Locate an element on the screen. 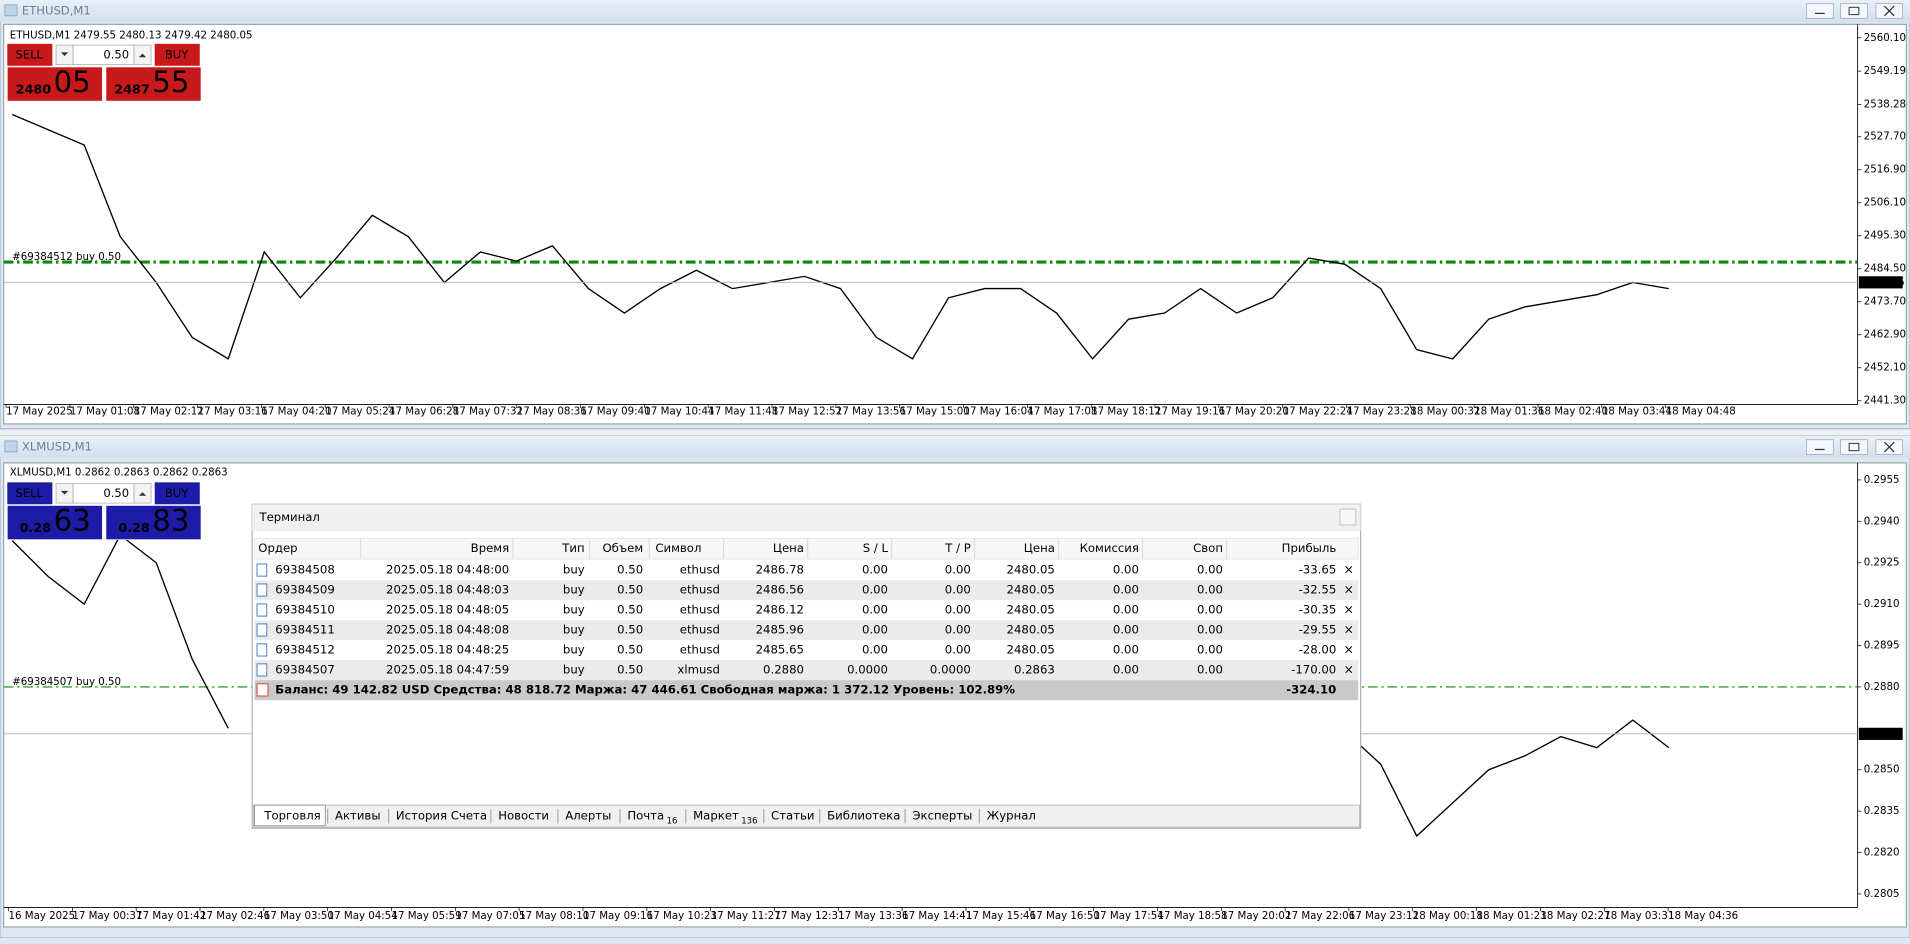 This screenshot has height=944, width=1910. window-title: XLMUSD,M1 is located at coordinates (57, 447).